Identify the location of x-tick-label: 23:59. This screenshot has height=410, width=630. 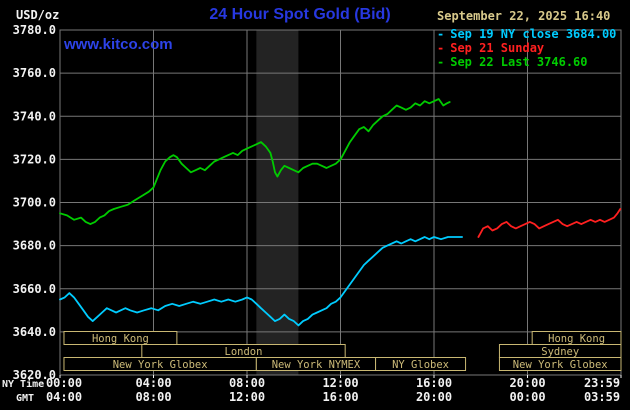
(602, 383).